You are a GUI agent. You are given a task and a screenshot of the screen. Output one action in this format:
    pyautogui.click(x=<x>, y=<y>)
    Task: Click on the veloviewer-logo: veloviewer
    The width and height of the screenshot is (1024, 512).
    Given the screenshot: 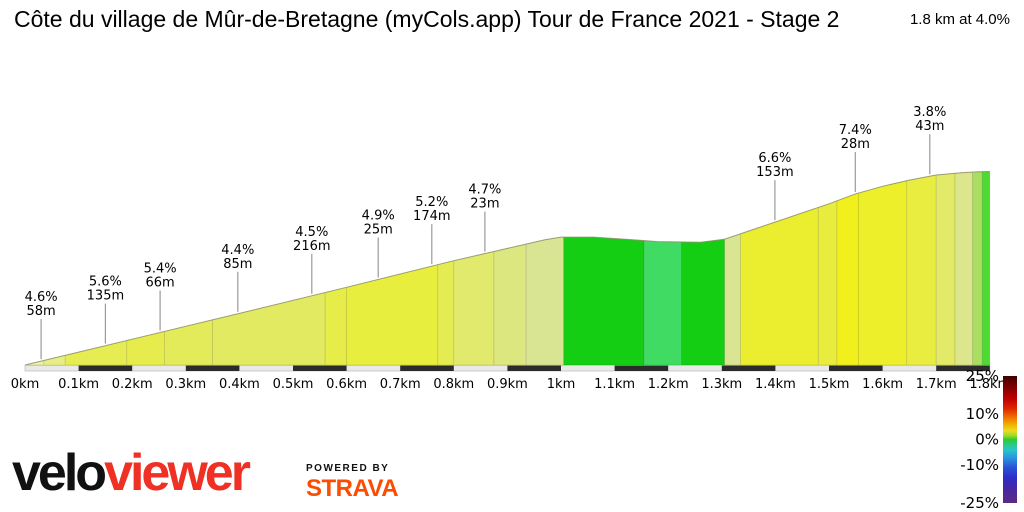 What is the action you would take?
    pyautogui.click(x=131, y=473)
    